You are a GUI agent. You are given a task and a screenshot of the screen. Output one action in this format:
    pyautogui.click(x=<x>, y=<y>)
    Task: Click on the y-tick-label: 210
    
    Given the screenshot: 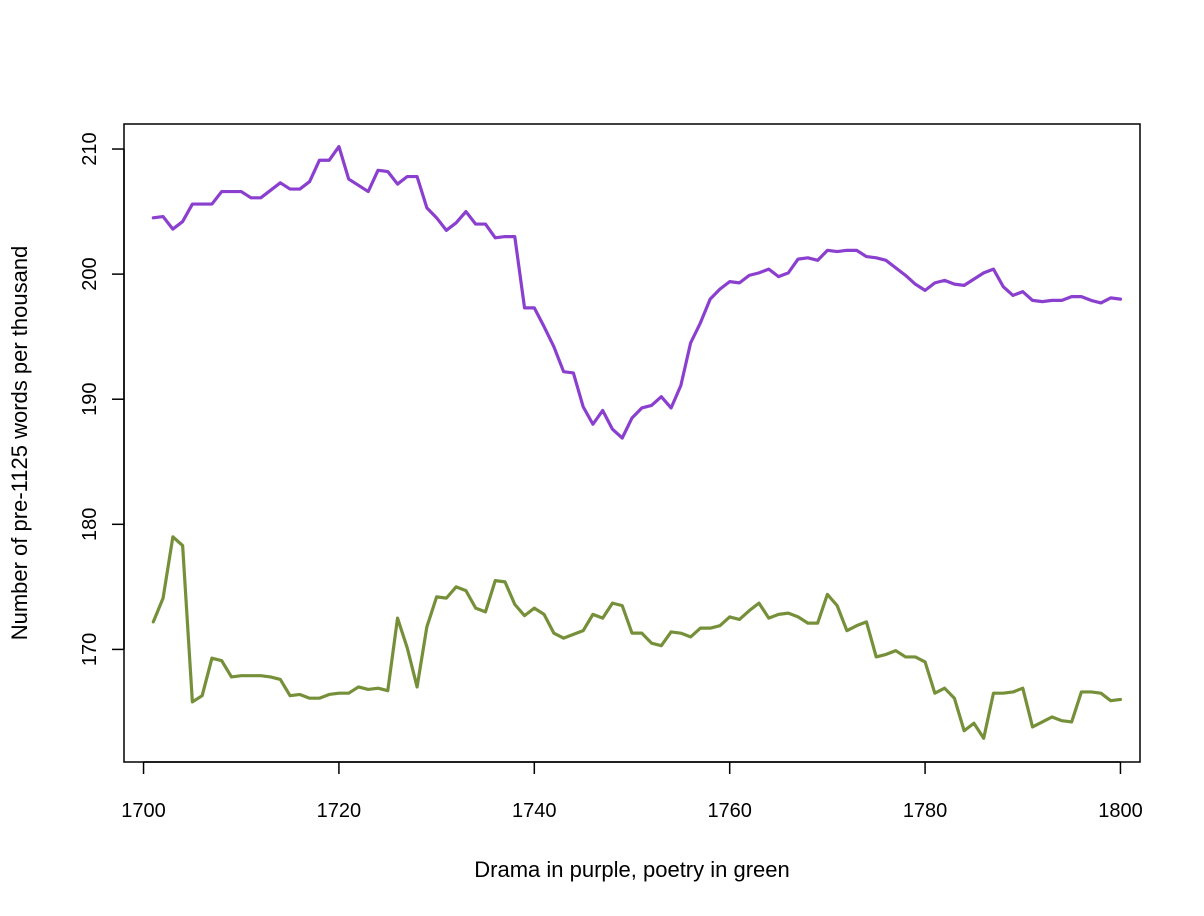 What is the action you would take?
    pyautogui.click(x=90, y=148)
    